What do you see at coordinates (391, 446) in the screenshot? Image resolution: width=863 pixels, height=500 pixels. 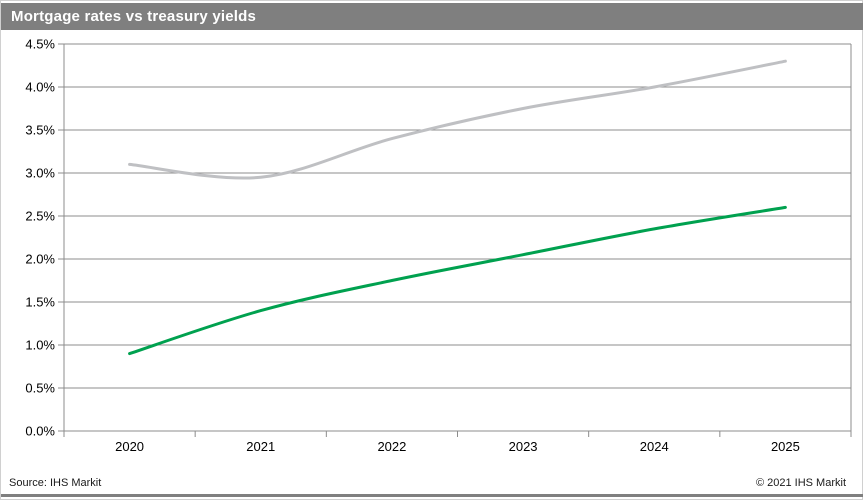 I see `x-tick-label: 2022` at bounding box center [391, 446].